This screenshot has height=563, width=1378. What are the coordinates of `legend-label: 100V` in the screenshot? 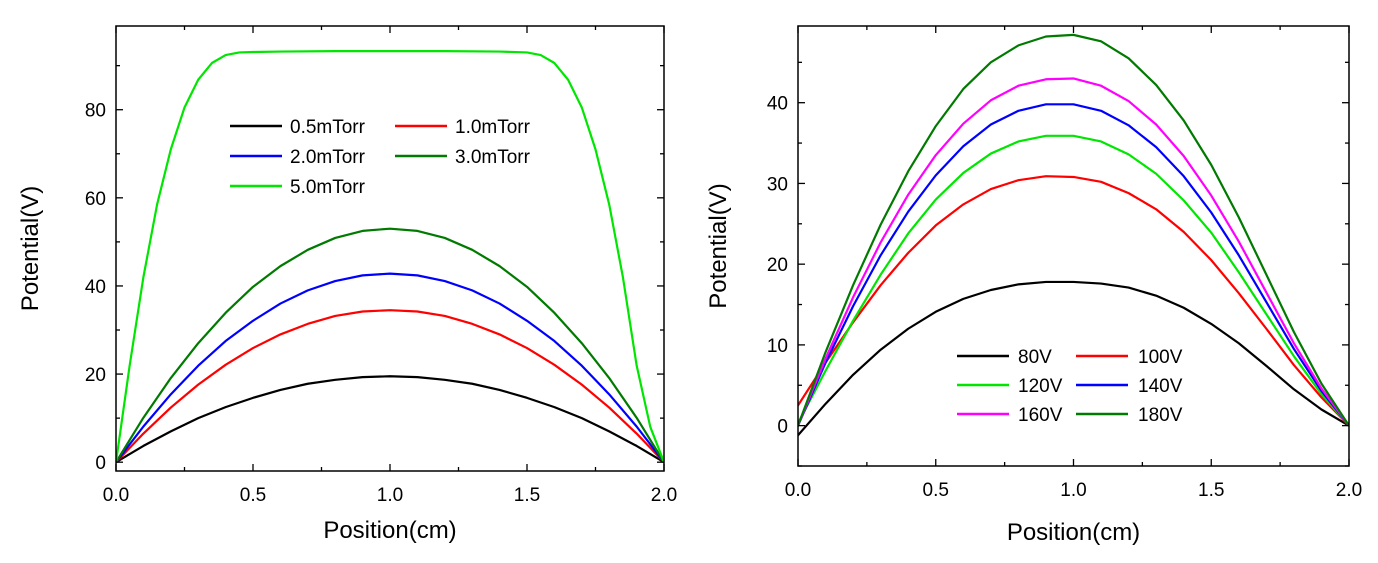 It's located at (1160, 357).